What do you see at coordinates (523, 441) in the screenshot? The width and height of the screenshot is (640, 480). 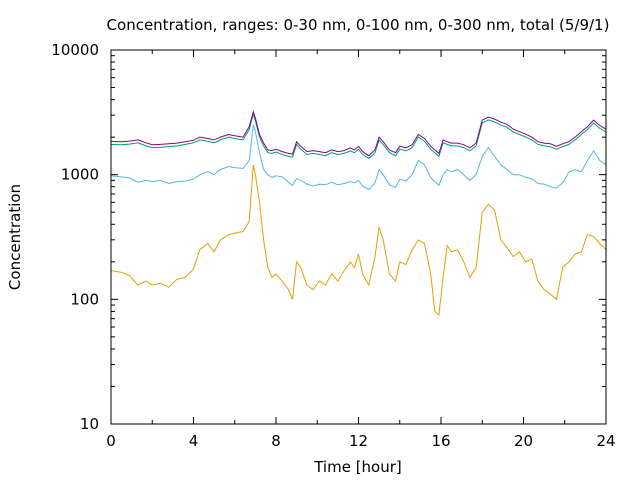 I see `x-tick-label: 20` at bounding box center [523, 441].